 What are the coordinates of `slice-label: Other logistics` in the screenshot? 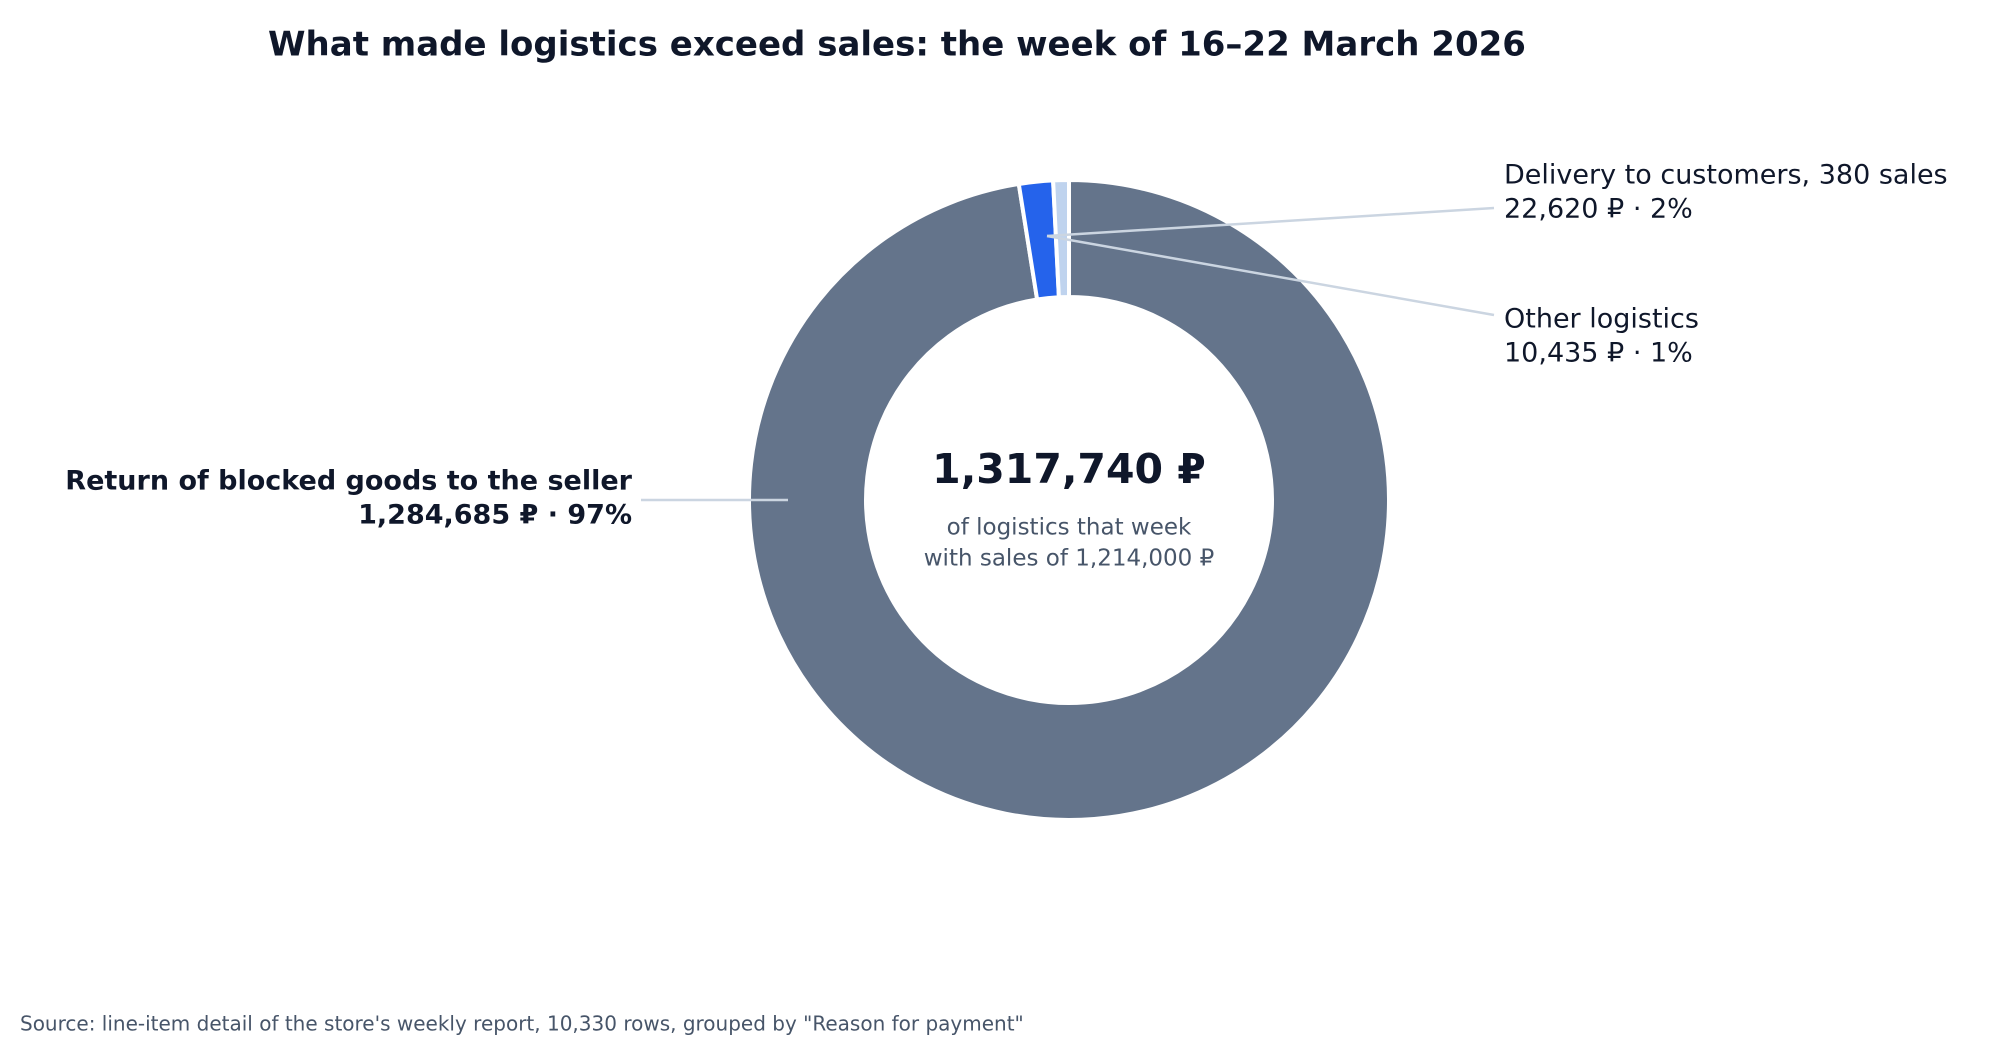 It's located at (1601, 319).